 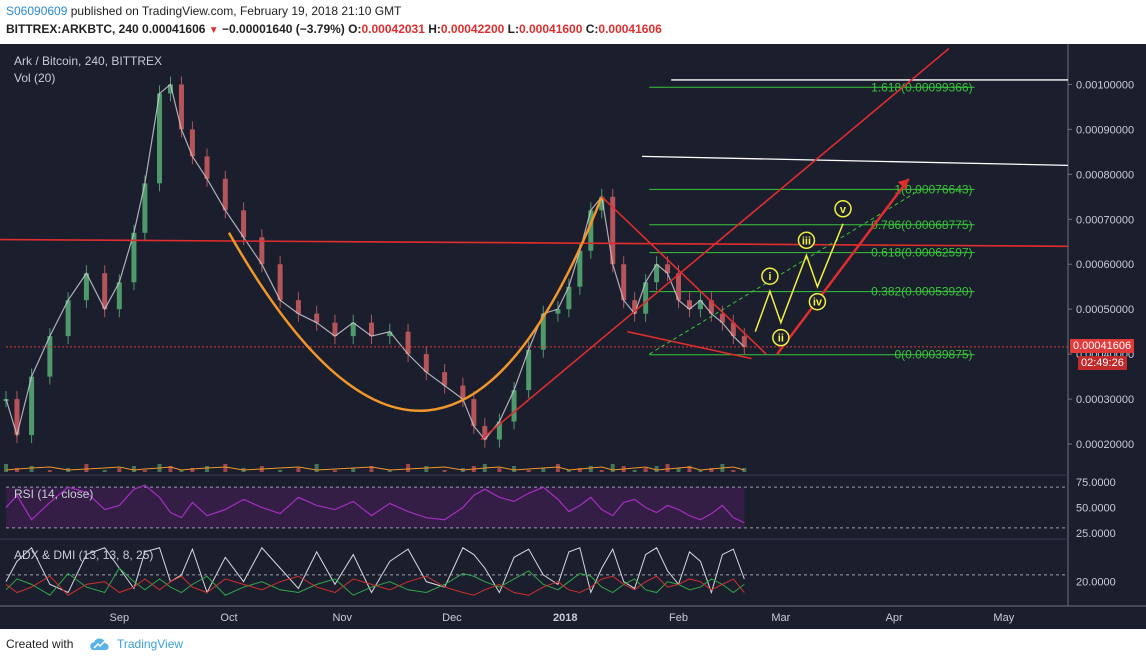 What do you see at coordinates (342, 618) in the screenshot?
I see `time-tick-label: Nov` at bounding box center [342, 618].